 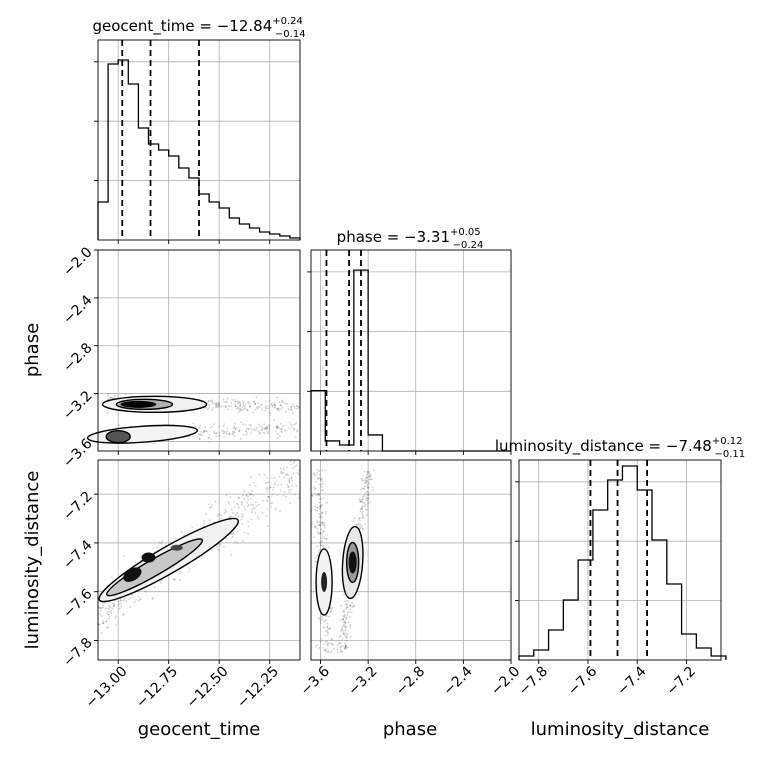 What do you see at coordinates (465, 232) in the screenshot?
I see `title-plus-error: +0.05` at bounding box center [465, 232].